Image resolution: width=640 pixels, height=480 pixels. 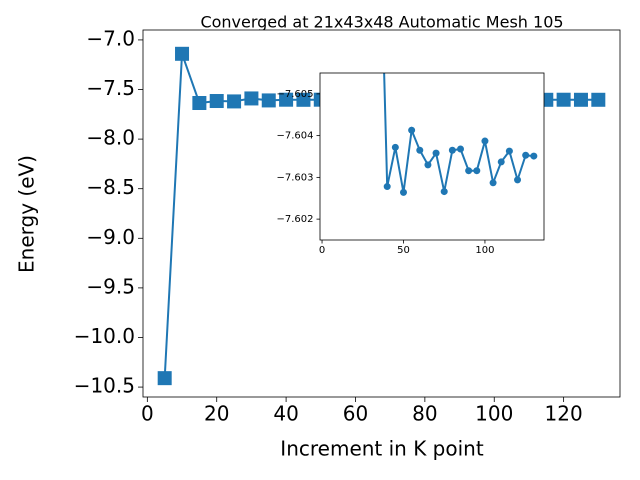 I want to click on x-axis-label: Increment in K point, so click(x=382, y=449).